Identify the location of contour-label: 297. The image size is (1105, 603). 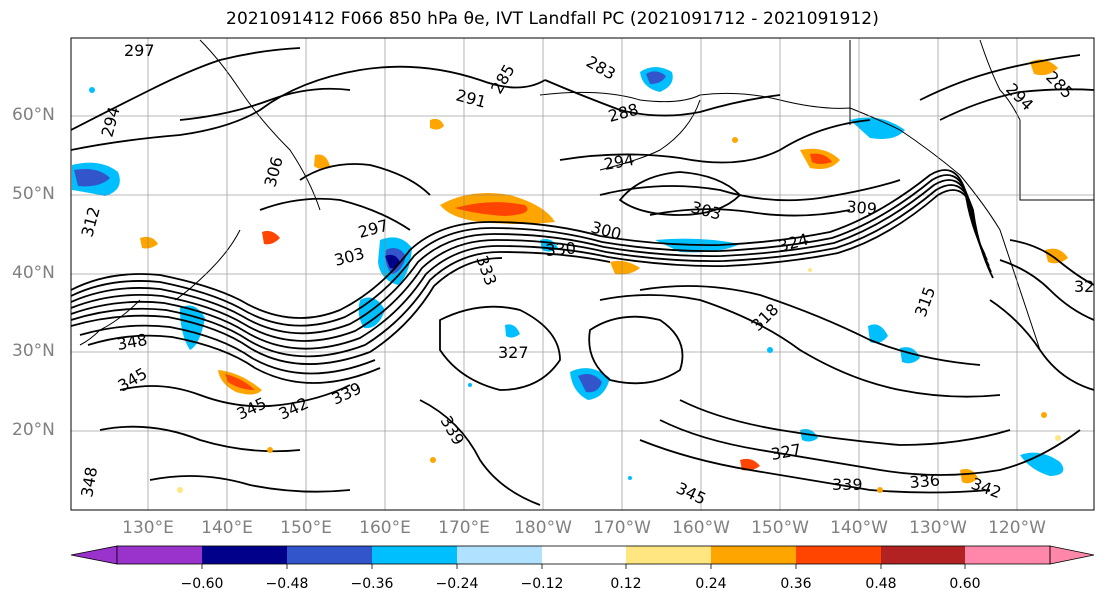
(139, 50).